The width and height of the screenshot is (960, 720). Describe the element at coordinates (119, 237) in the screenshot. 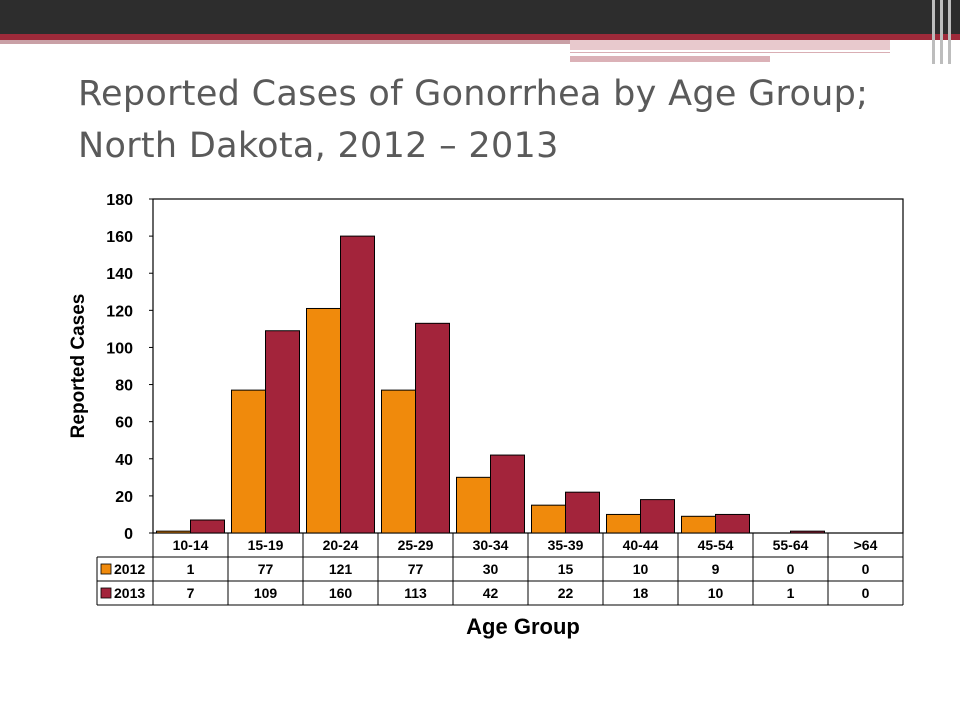

I see `y-tick-label: 160` at that location.